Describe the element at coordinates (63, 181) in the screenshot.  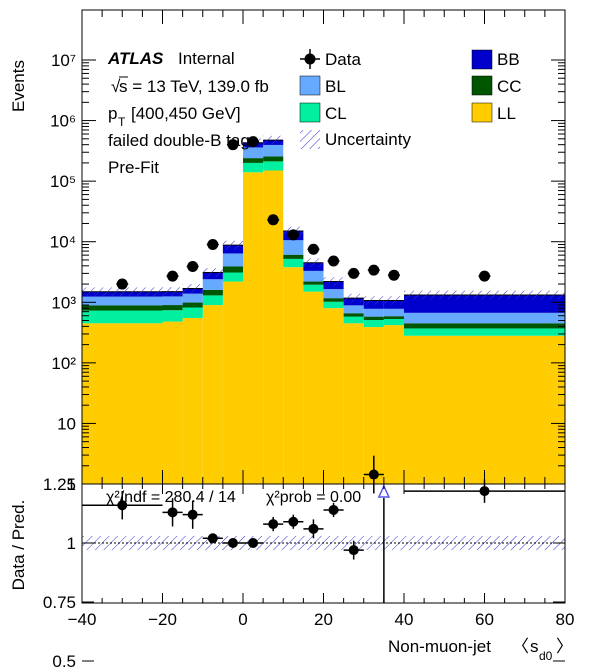
I see `ytick-label-5: 10⁵` at that location.